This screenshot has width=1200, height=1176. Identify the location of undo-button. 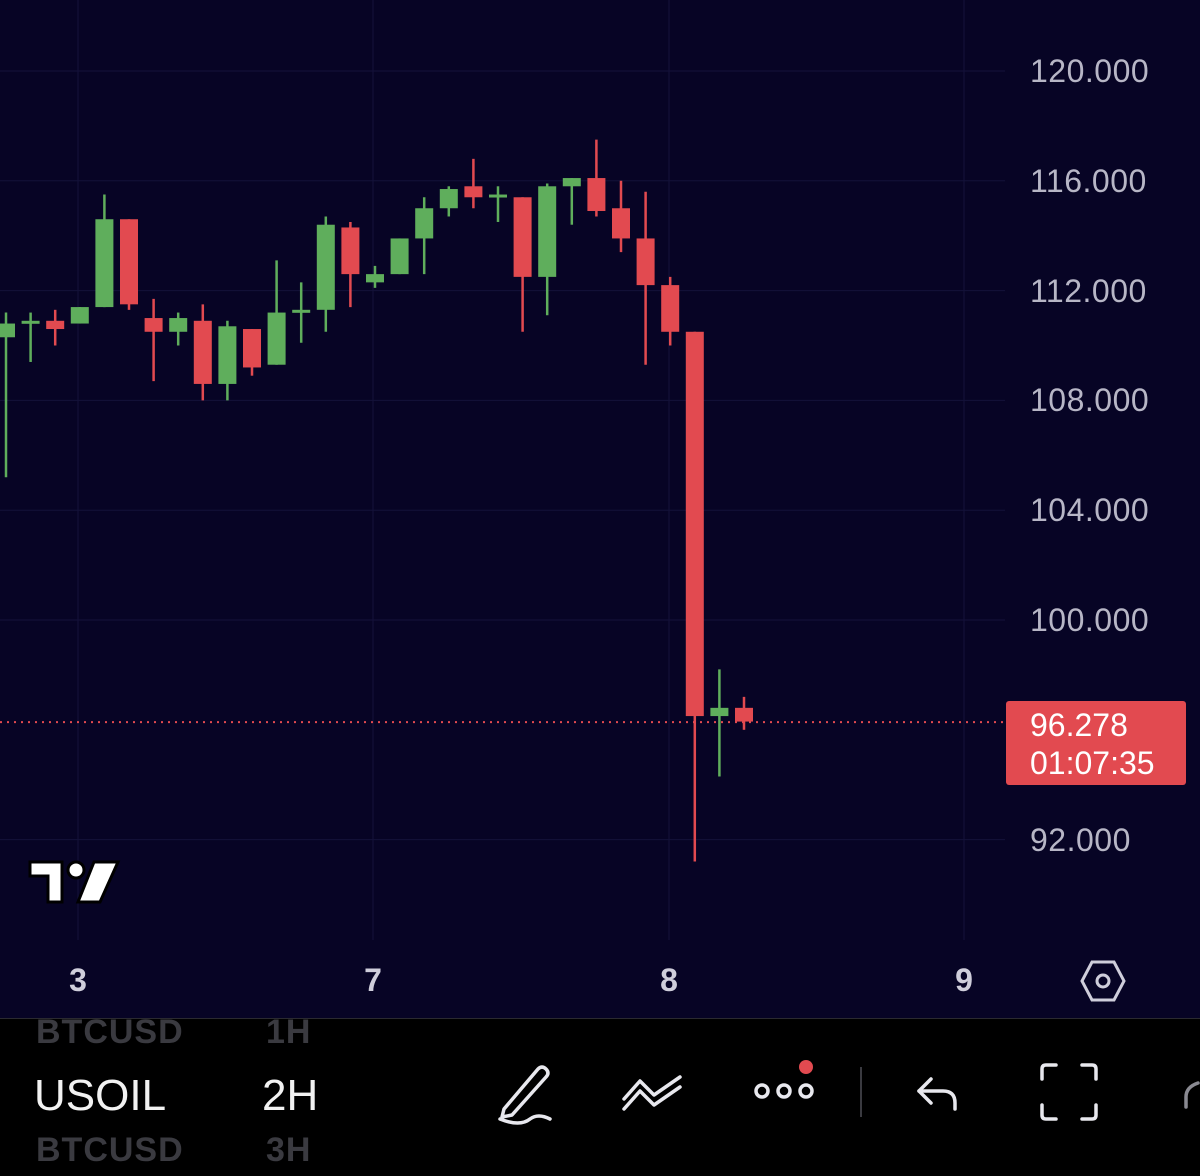
(940, 1092).